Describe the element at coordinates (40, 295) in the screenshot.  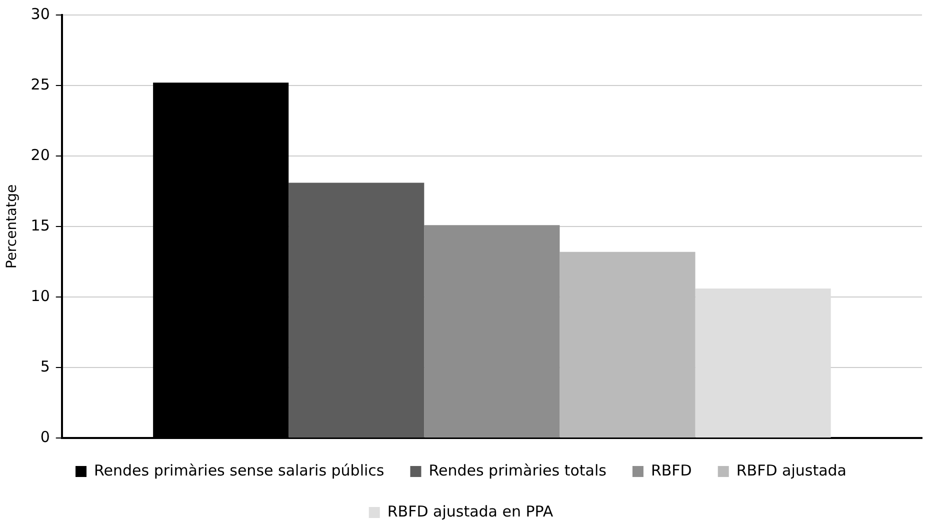
I see `y-tick-label: 10` at that location.